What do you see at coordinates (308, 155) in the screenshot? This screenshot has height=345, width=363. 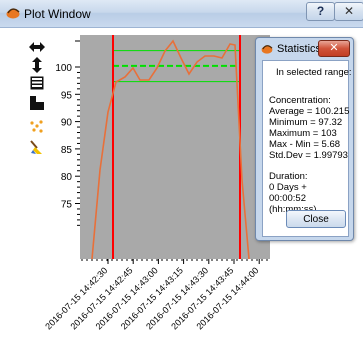 I see `stats-stddev: Std.Dev = 1.99793` at bounding box center [308, 155].